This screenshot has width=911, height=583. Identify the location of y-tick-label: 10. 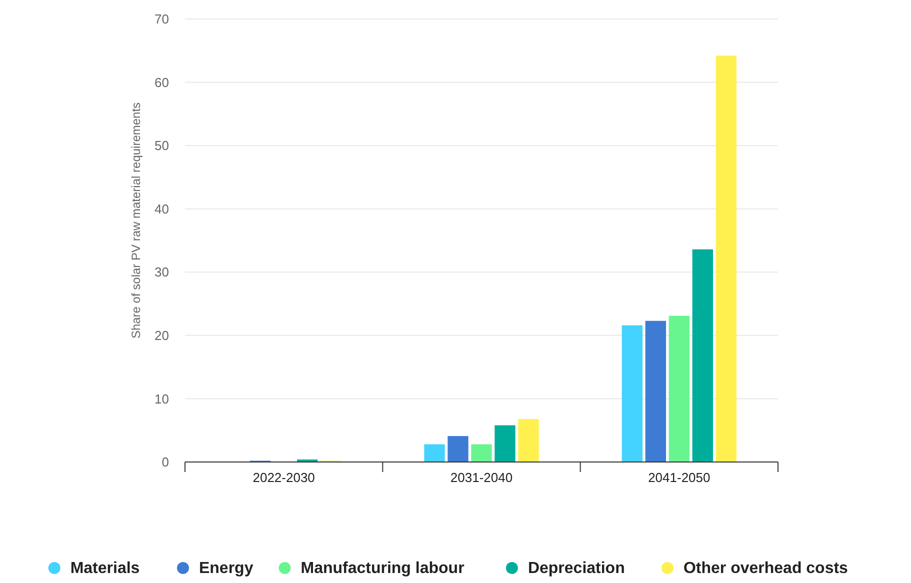
(161, 398).